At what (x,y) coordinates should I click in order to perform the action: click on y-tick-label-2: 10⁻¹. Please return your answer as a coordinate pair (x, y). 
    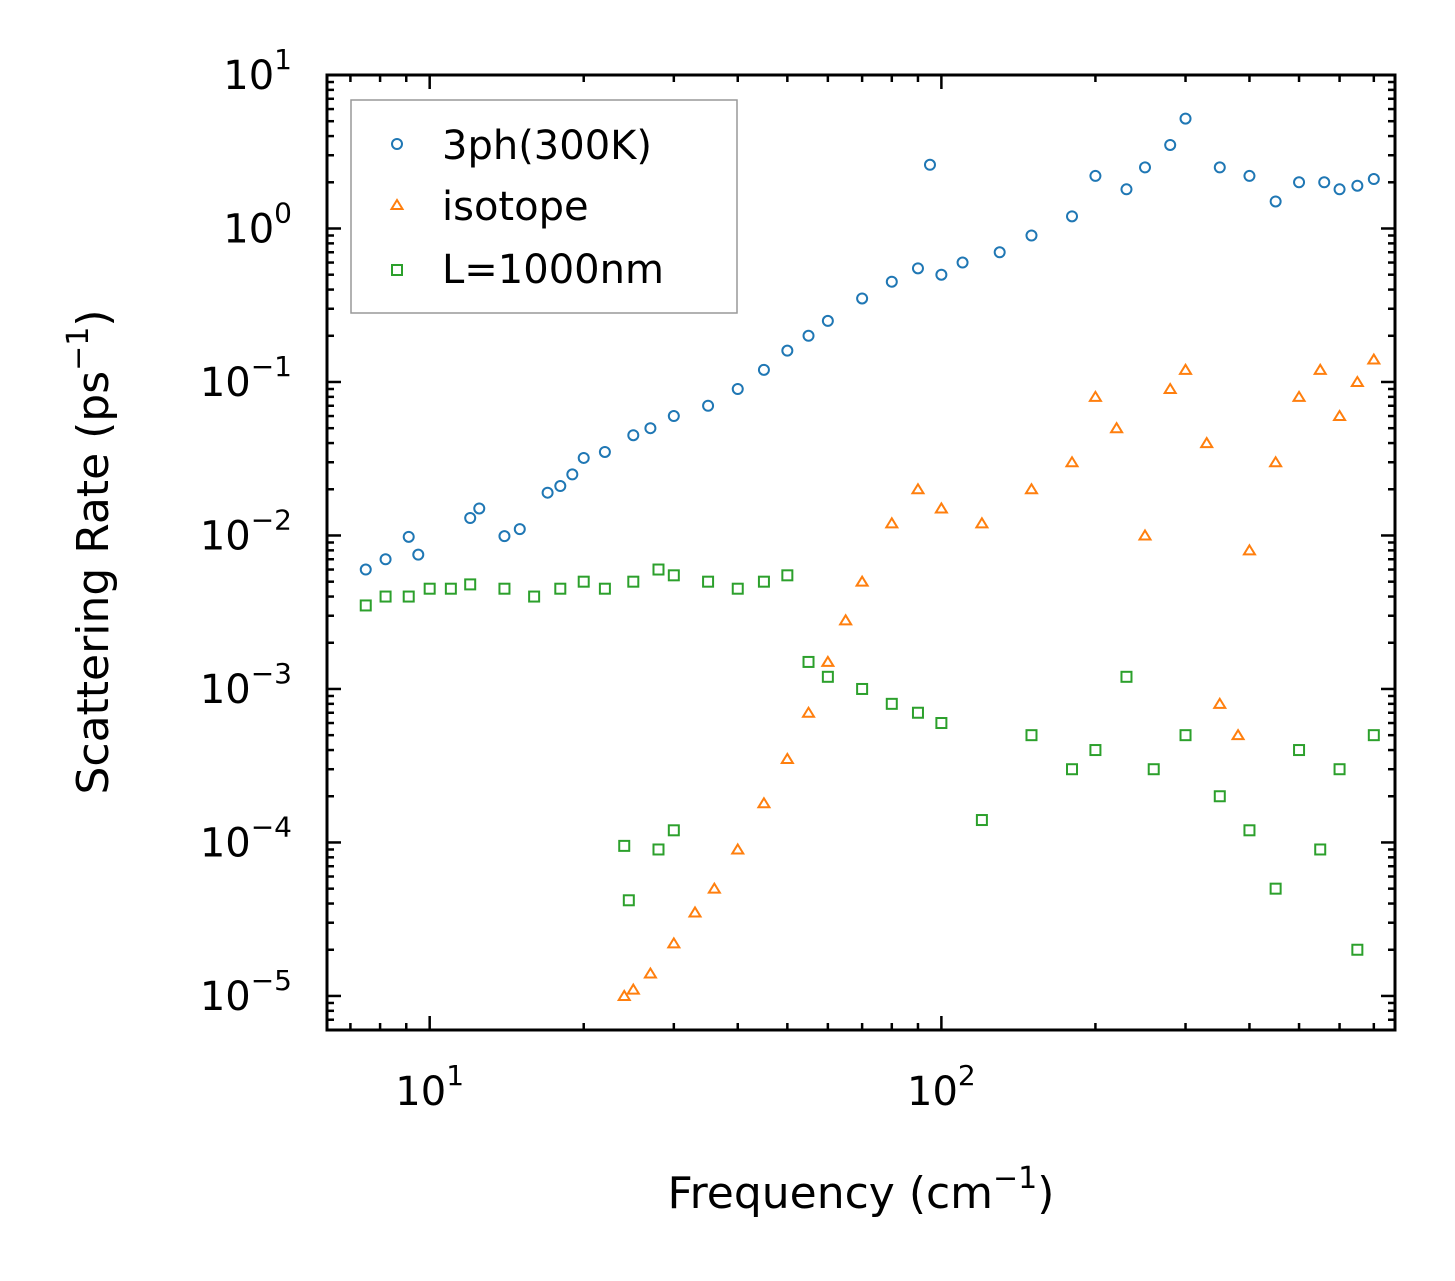
    Looking at the image, I should click on (246, 378).